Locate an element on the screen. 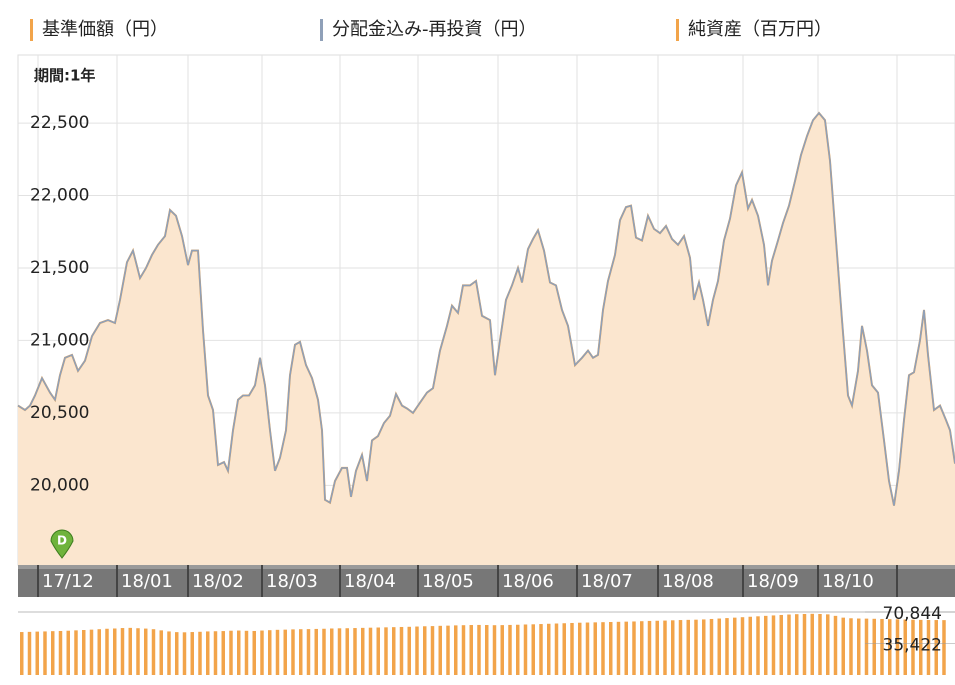 This screenshot has width=955, height=685. y-tick-label: 22,000 is located at coordinates (59, 196).